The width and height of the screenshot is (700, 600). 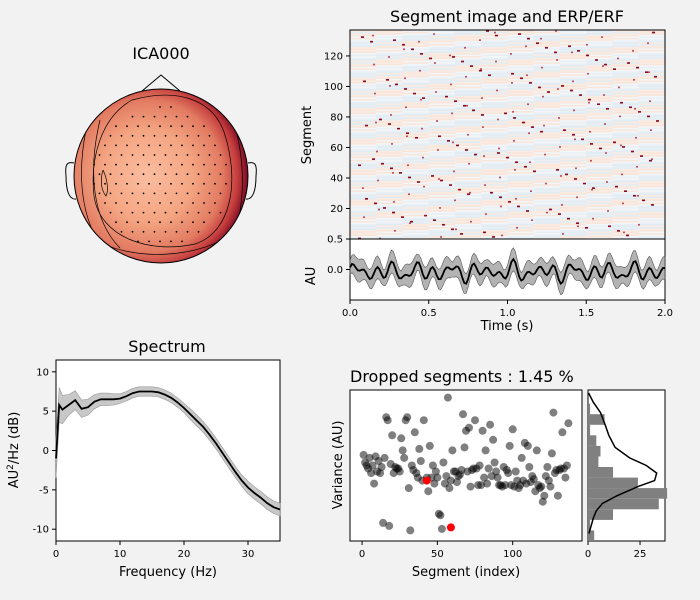 I want to click on erp-mean-line, so click(x=507, y=271).